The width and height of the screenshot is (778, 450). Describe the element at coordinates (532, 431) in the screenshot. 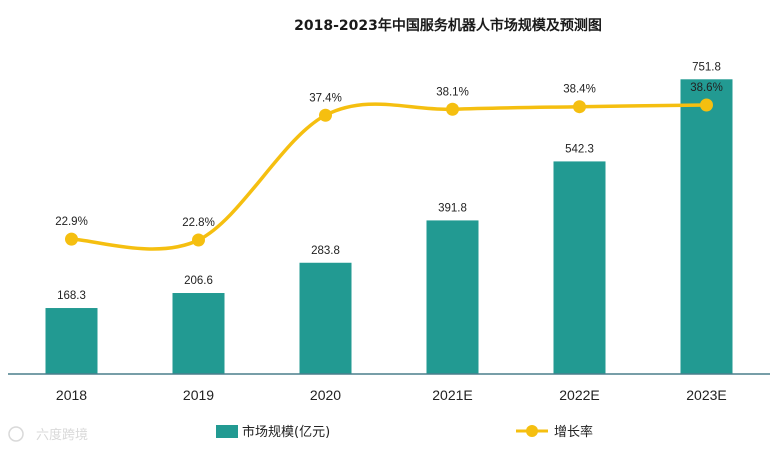

I see `legend-line-marker` at that location.